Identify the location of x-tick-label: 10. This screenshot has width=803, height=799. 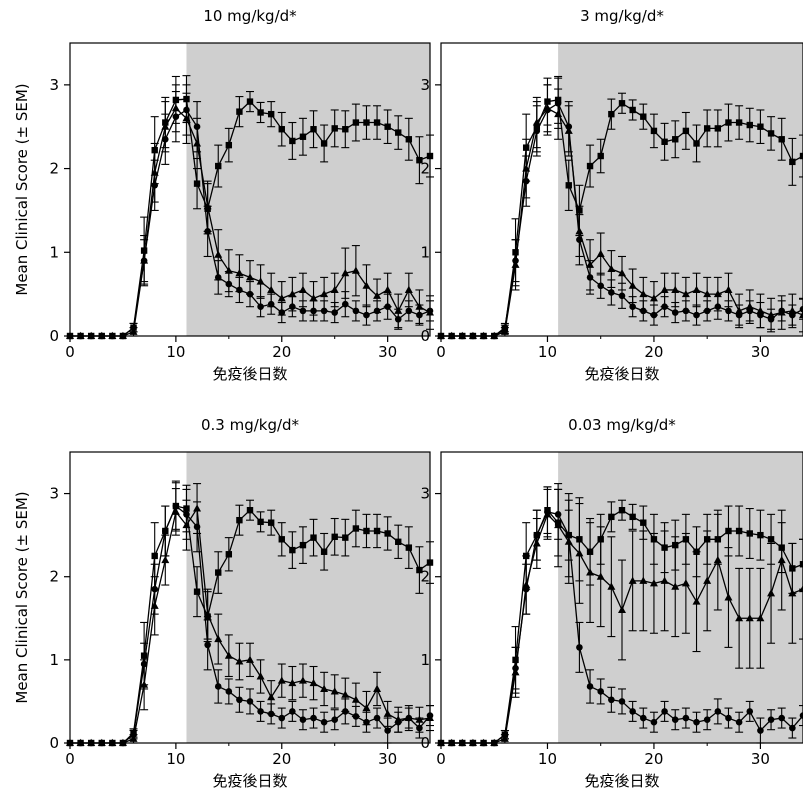
(175, 759).